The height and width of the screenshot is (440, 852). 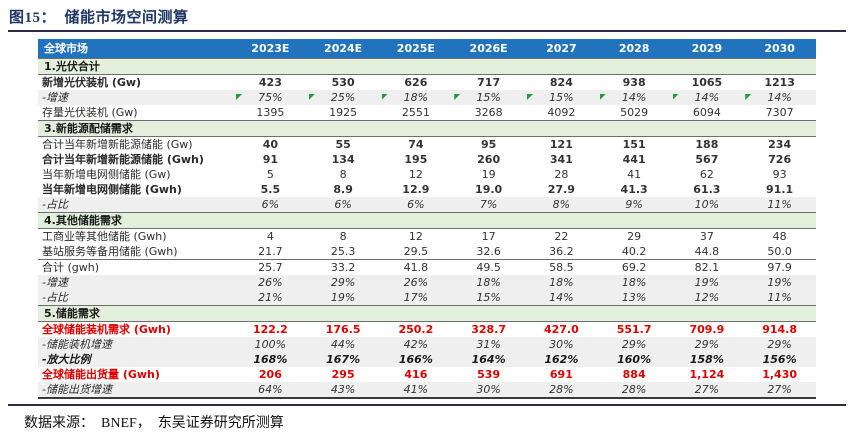 I want to click on value-text: 97.9, so click(x=779, y=267).